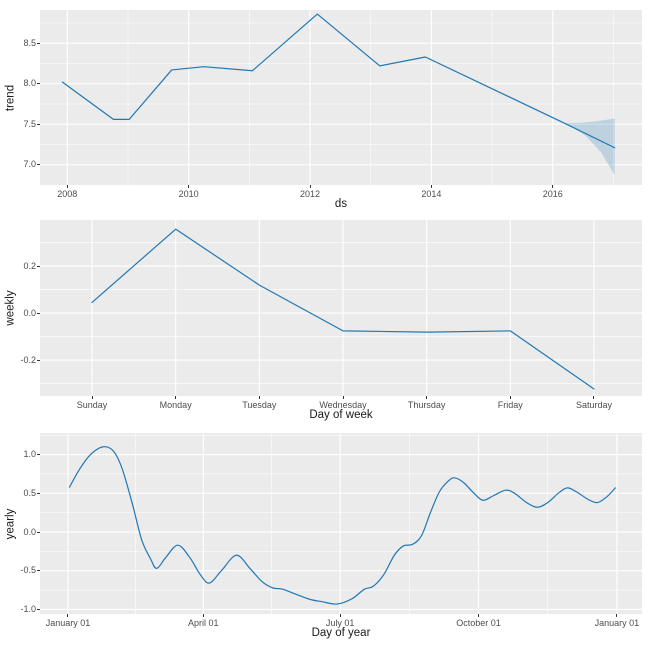  I want to click on trend-x-tick-label: 2010, so click(188, 193).